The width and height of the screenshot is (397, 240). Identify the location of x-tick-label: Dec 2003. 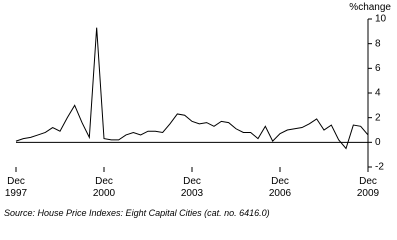
(192, 187).